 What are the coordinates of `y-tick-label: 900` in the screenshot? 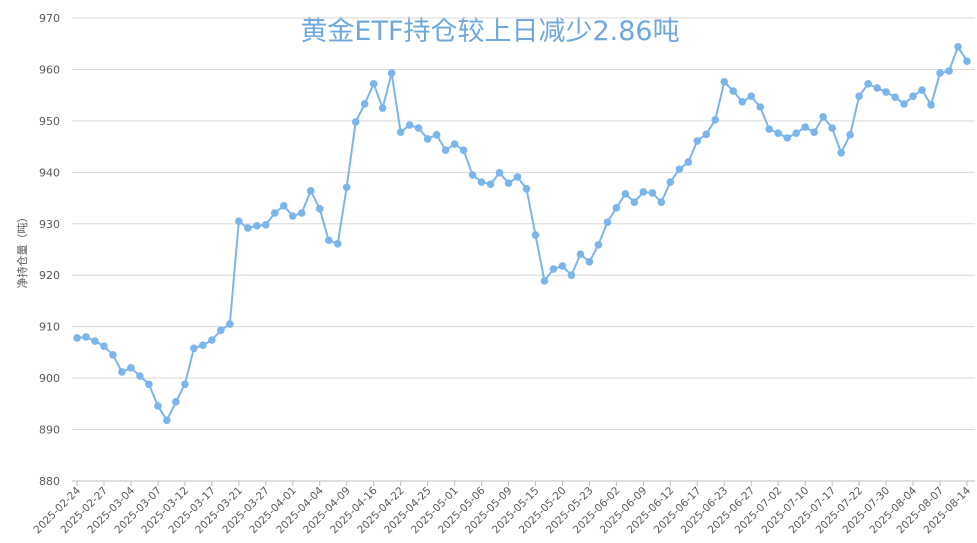 It's located at (49, 378).